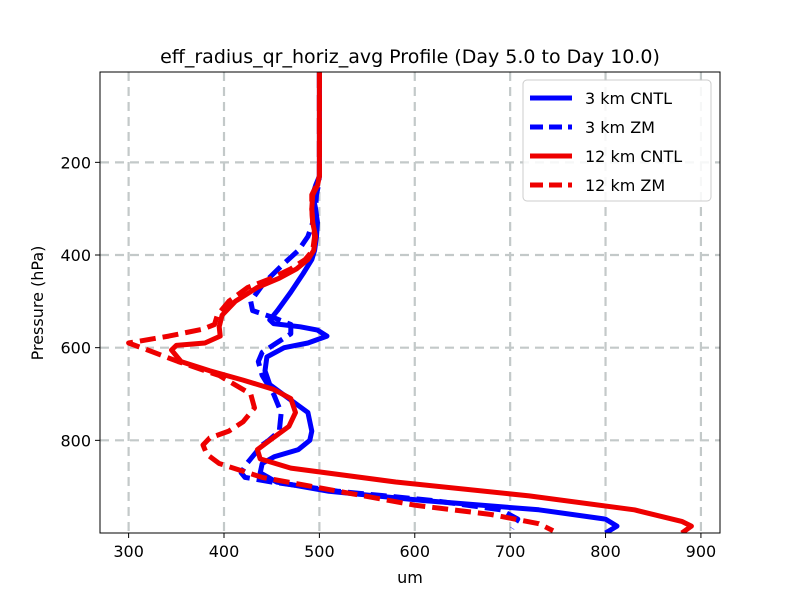  What do you see at coordinates (75, 440) in the screenshot?
I see `y-tick-label: 800` at bounding box center [75, 440].